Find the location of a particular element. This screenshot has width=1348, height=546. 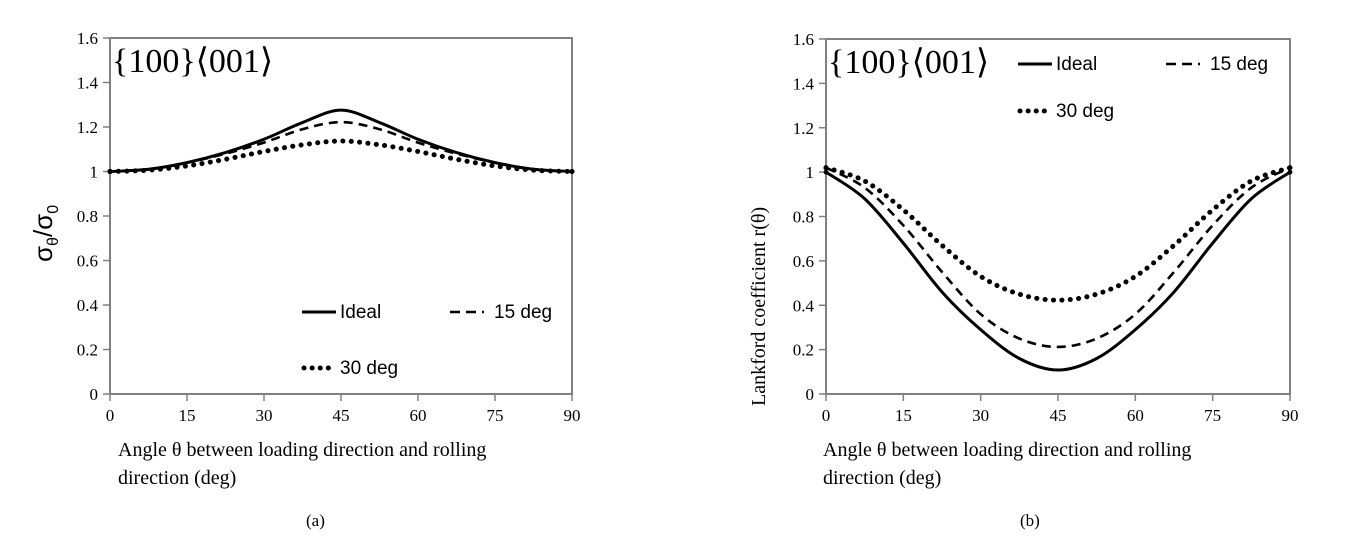

chart-a-texture-annotation: {100}⟨001⟩ is located at coordinates (192, 61).